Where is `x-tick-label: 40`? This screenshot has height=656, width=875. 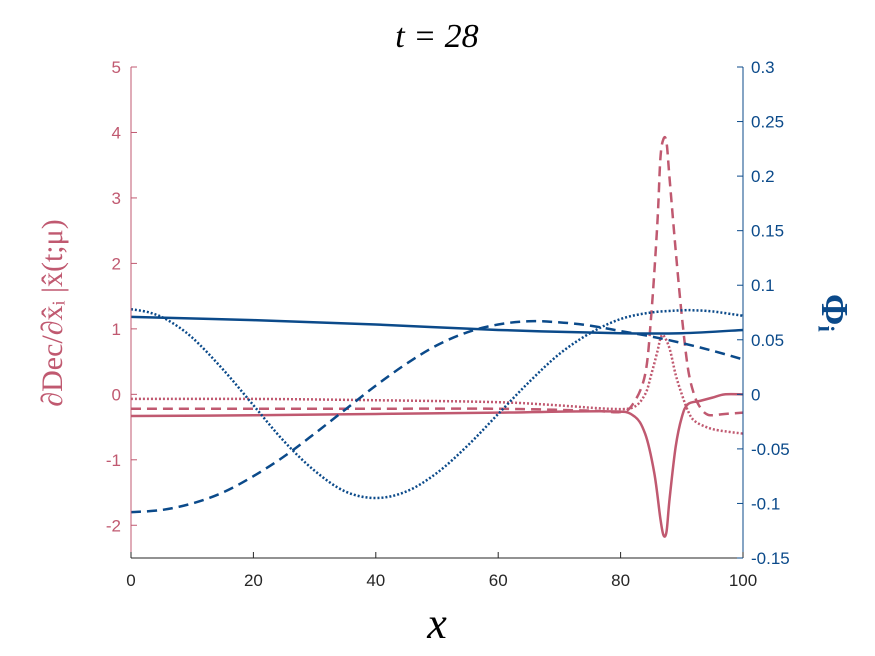 x-tick-label: 40 is located at coordinates (375, 580).